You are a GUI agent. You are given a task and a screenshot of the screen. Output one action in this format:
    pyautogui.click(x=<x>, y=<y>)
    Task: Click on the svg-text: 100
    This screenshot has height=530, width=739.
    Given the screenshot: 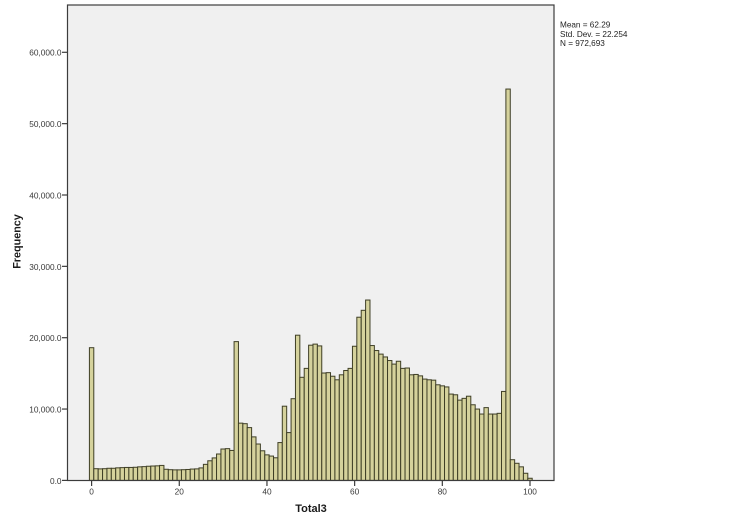 What is the action you would take?
    pyautogui.click(x=530, y=492)
    